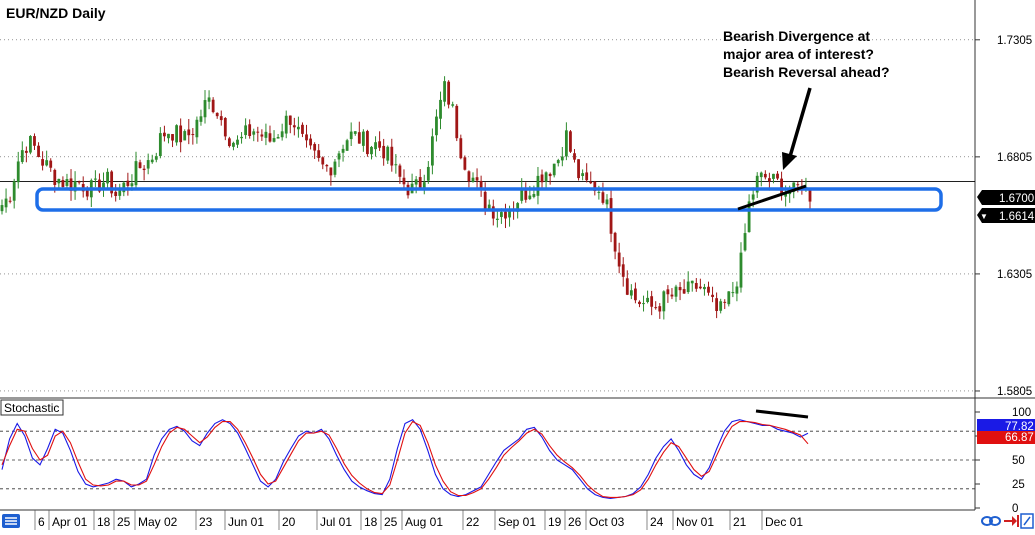 This screenshot has height=535, width=1035. I want to click on arrow-right-icon, so click(1011, 521).